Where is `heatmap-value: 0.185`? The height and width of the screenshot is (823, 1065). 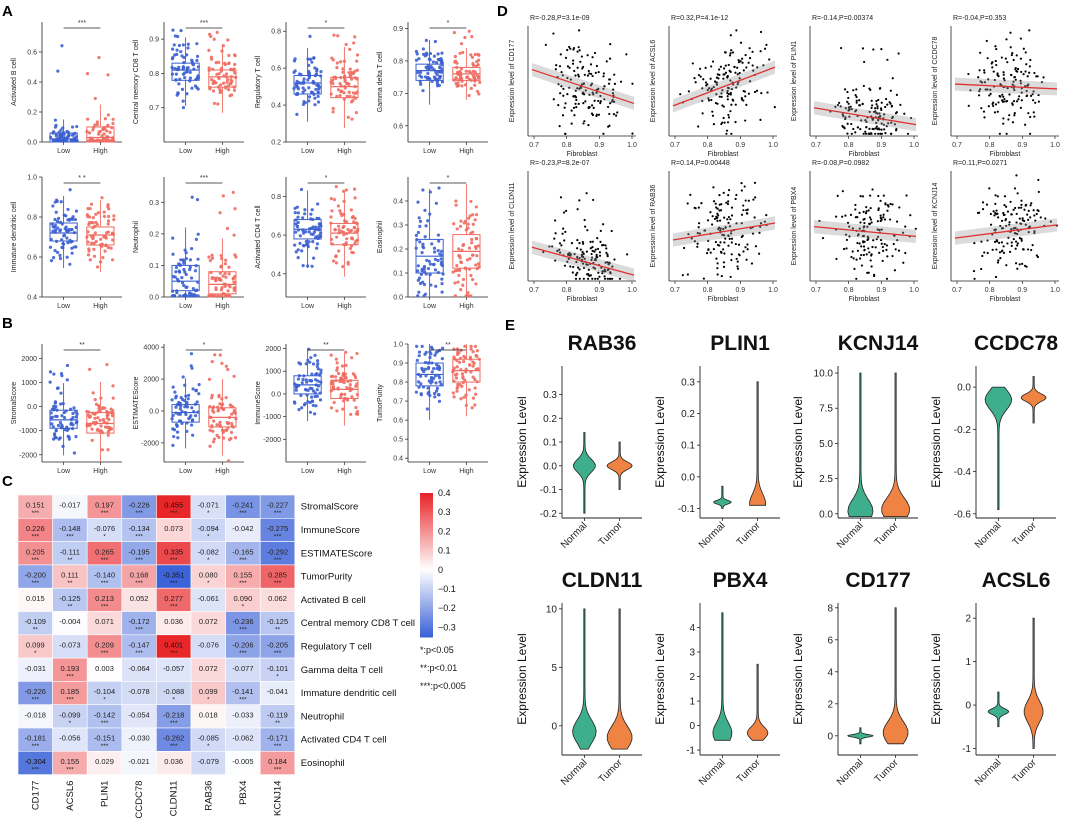
heatmap-value: 0.185 is located at coordinates (70, 691).